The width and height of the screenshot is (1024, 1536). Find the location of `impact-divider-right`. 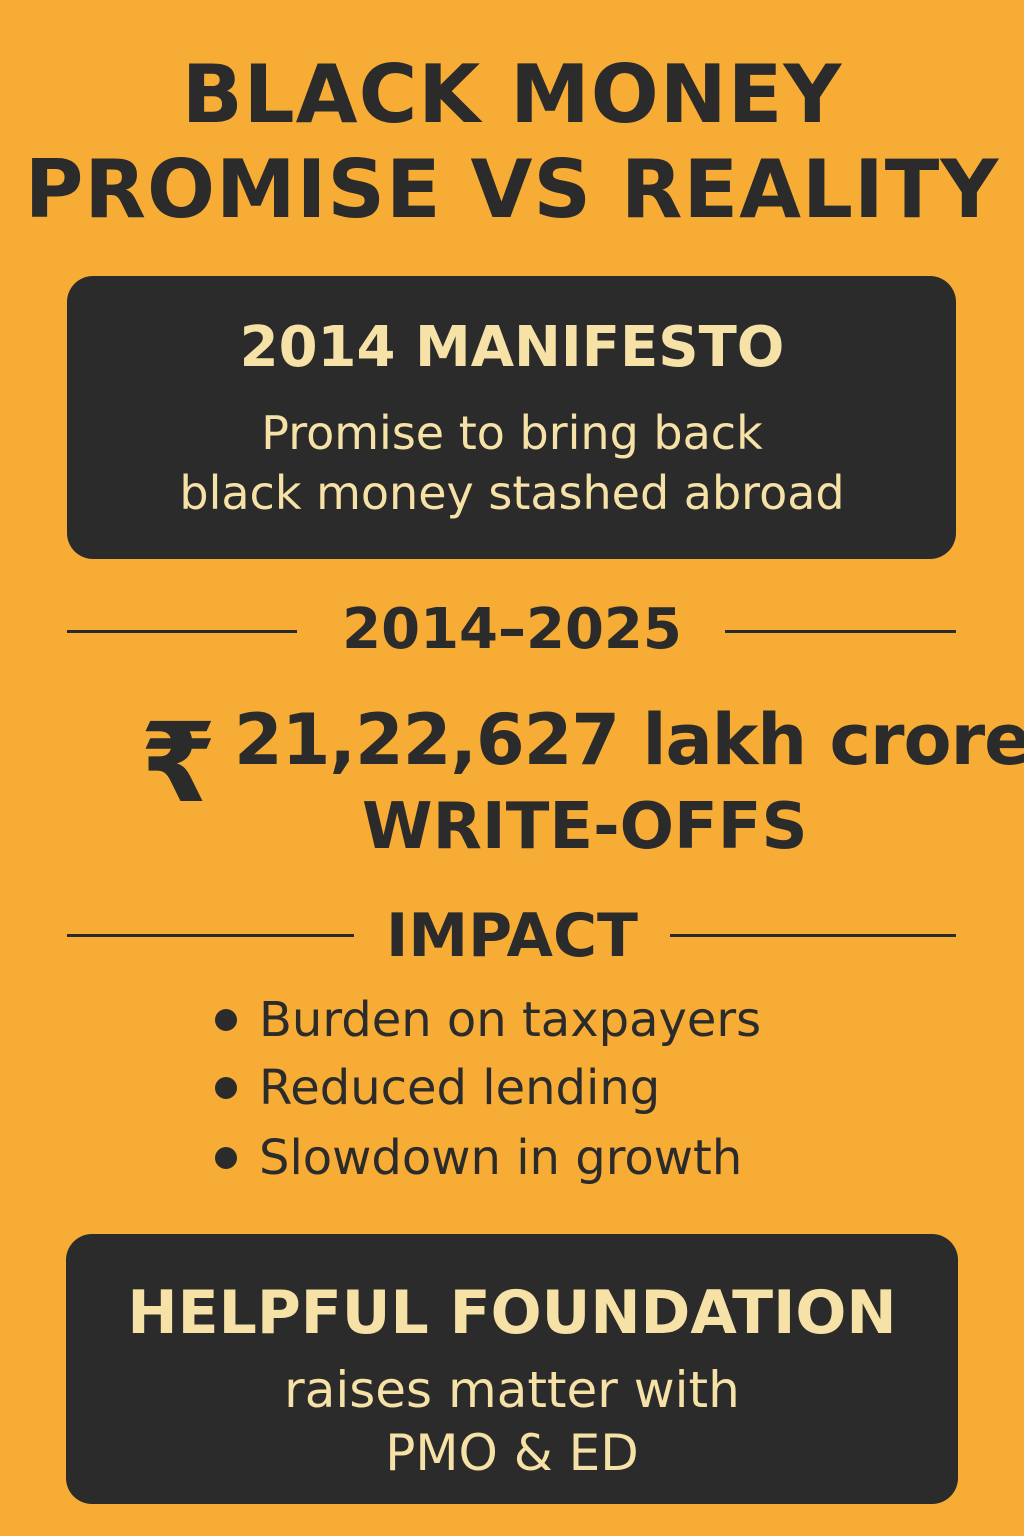

impact-divider-right is located at coordinates (813, 935).